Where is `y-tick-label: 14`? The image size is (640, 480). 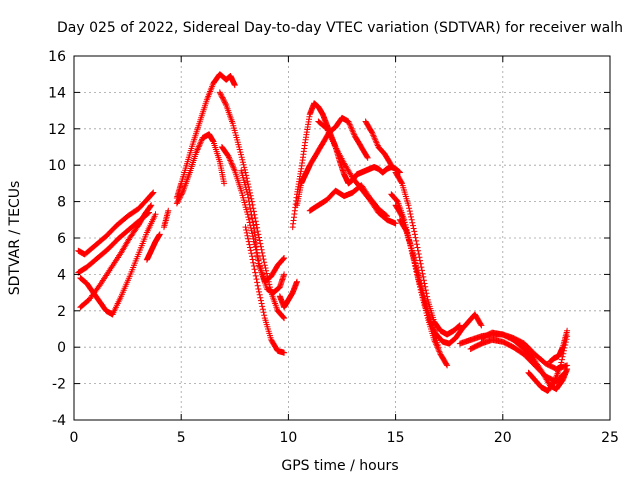
y-tick-label: 14 is located at coordinates (57, 93).